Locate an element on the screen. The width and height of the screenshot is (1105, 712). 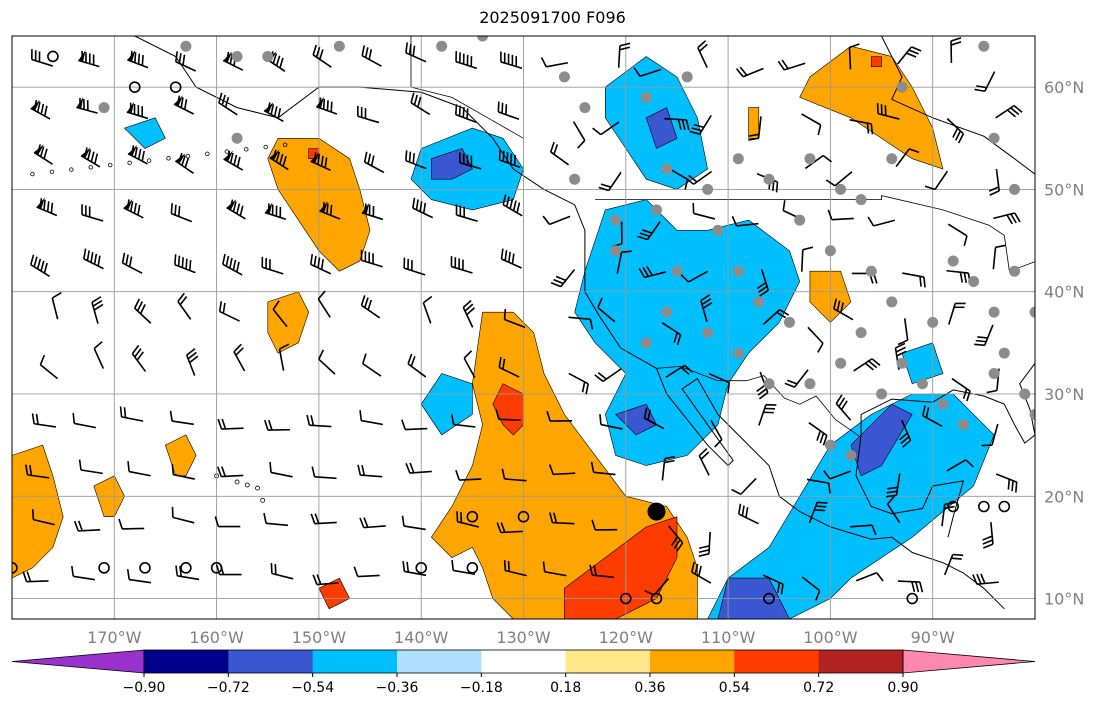
black-marker-dot is located at coordinates (656, 511).